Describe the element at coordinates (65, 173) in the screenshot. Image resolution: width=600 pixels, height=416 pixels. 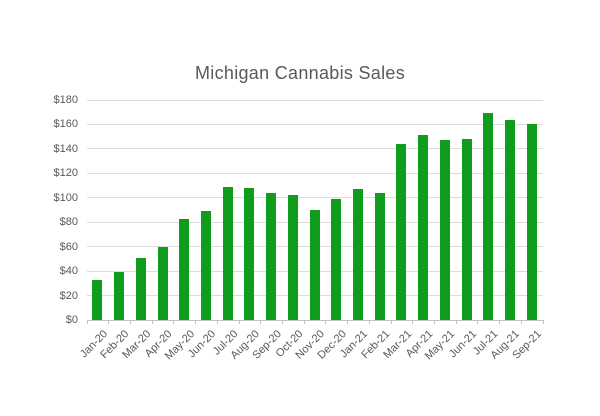
I see `y-axis-tick-label: $120` at that location.